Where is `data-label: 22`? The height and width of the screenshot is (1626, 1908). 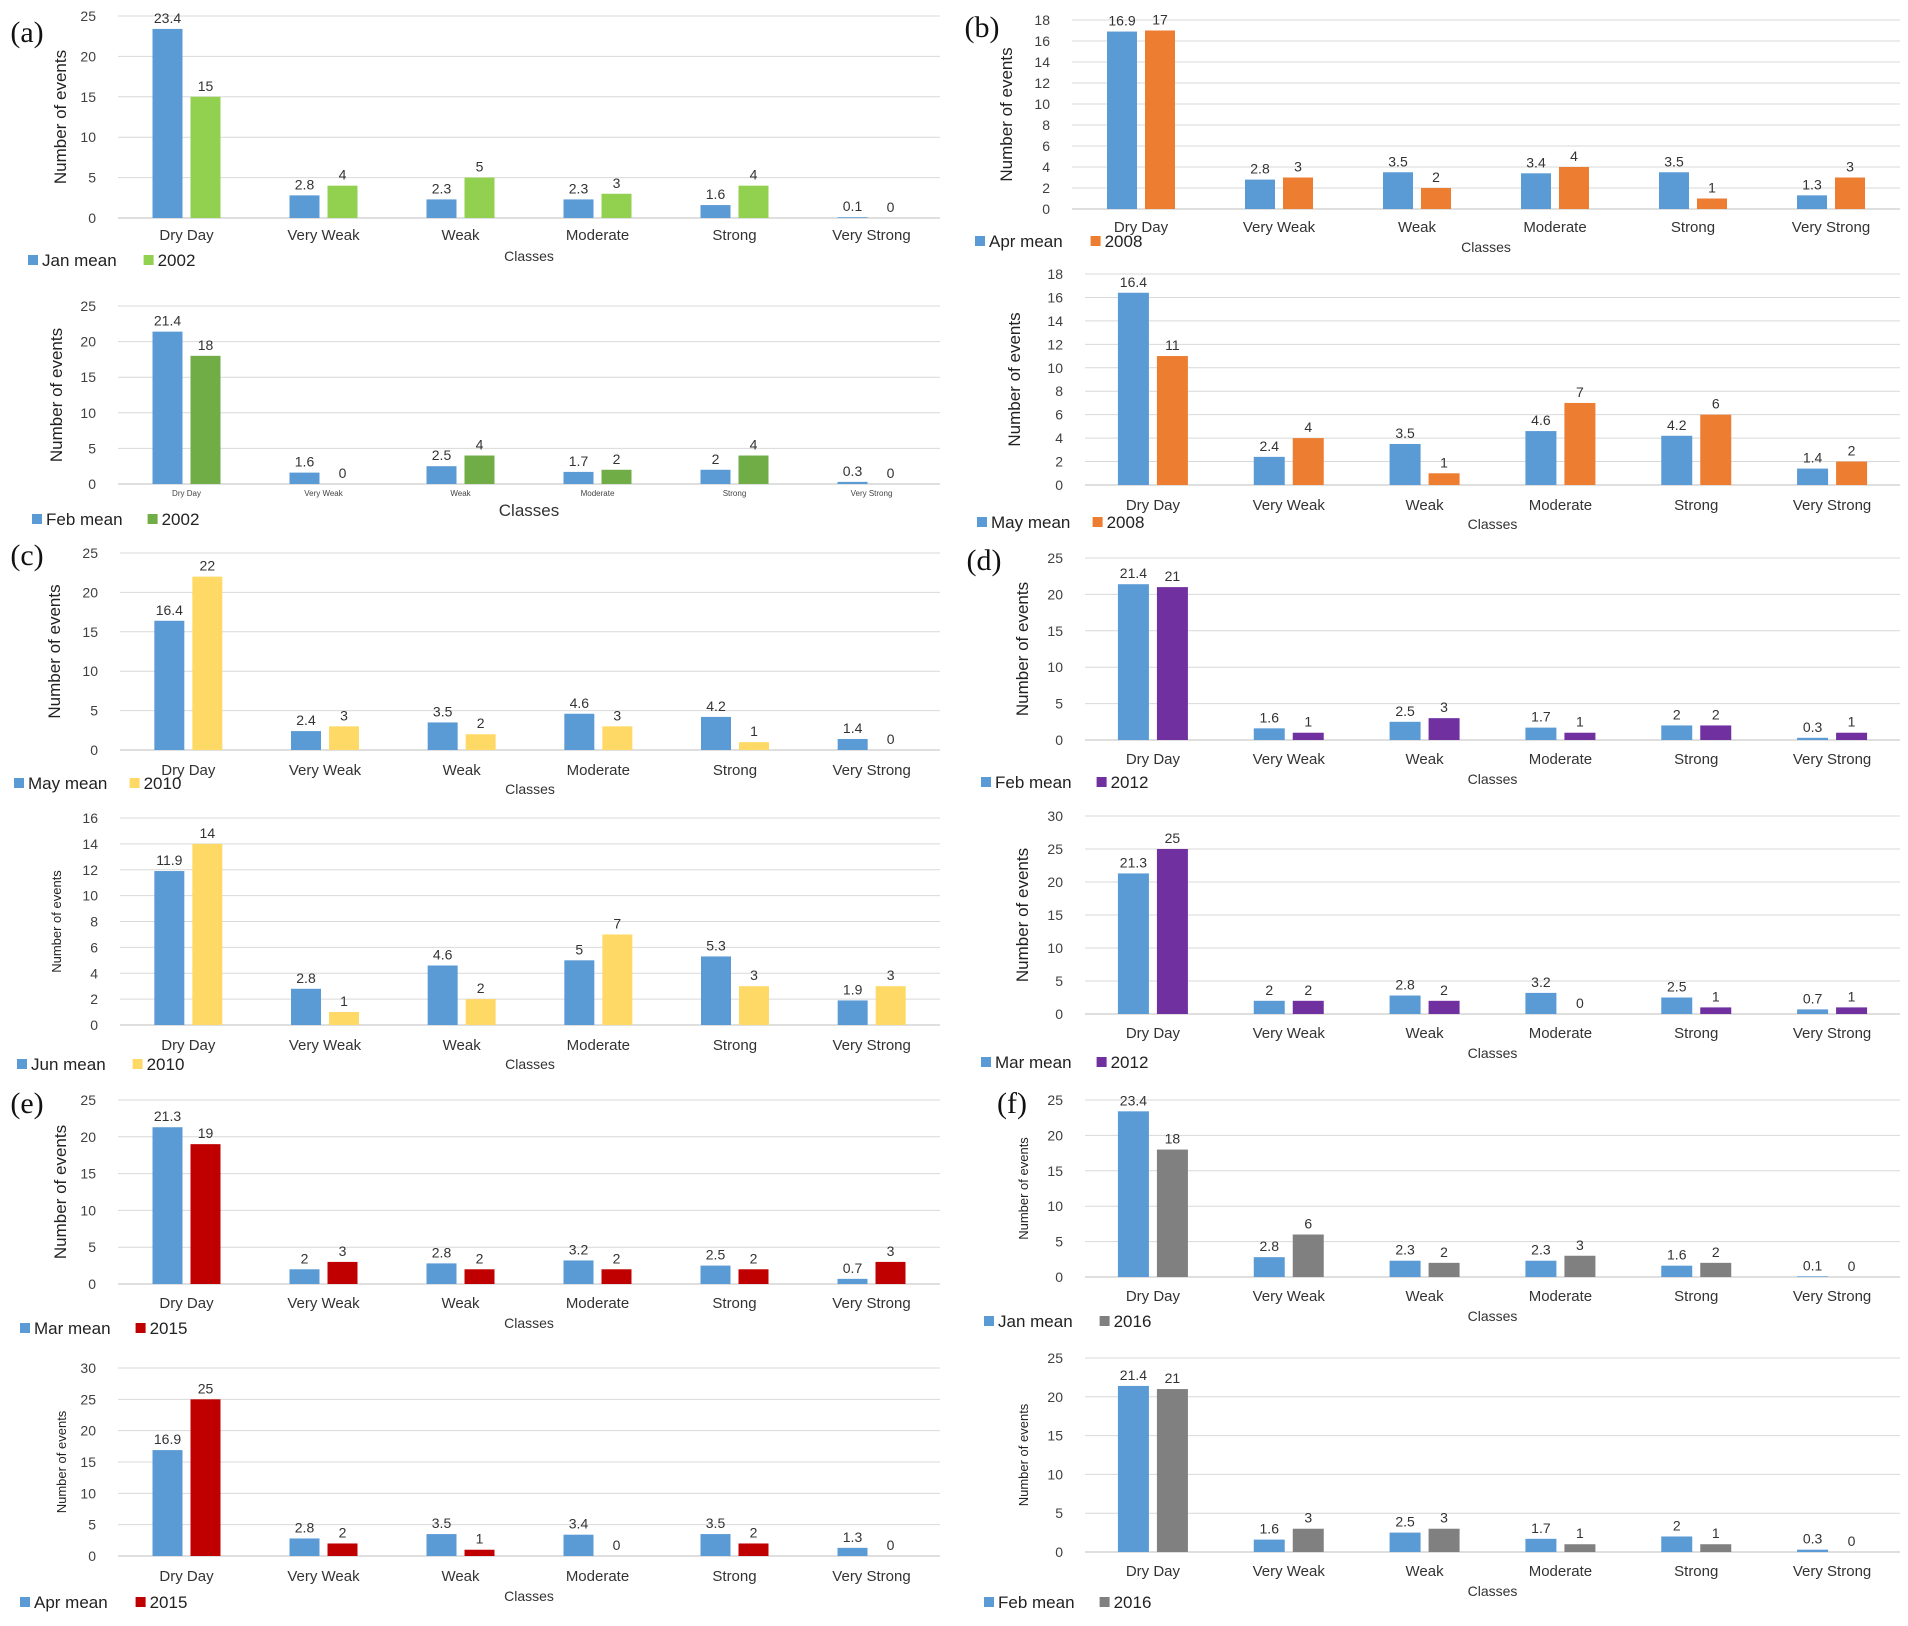 data-label: 22 is located at coordinates (208, 566).